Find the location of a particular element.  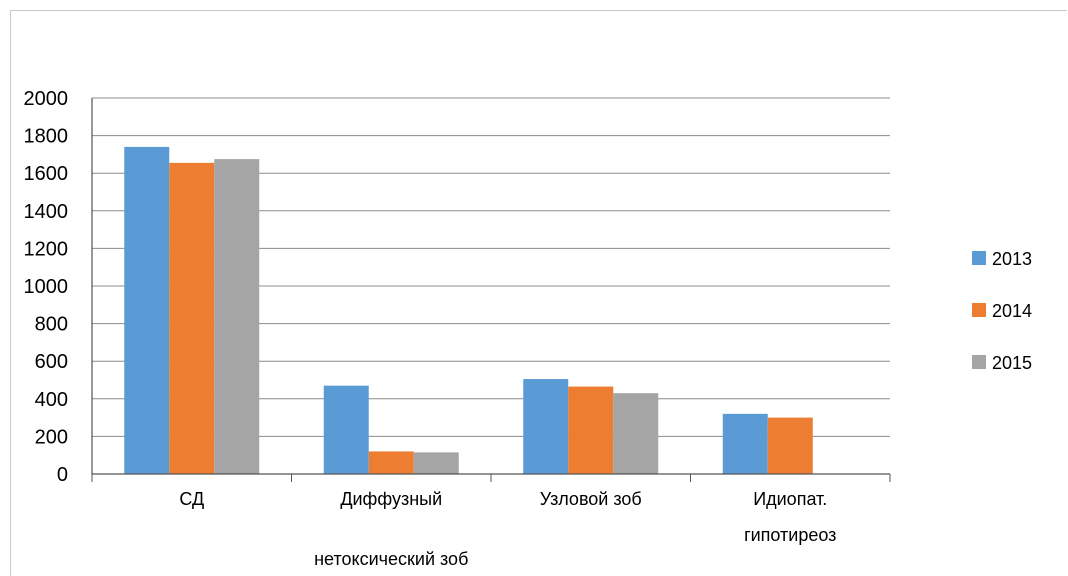

legend-label: 2013 is located at coordinates (1012, 259).